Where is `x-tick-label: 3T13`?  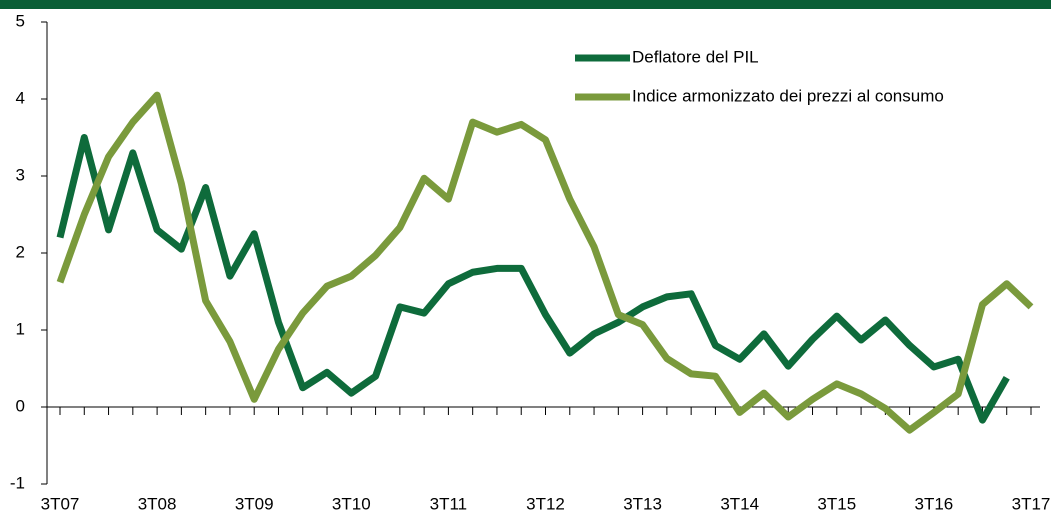
x-tick-label: 3T13 is located at coordinates (642, 503).